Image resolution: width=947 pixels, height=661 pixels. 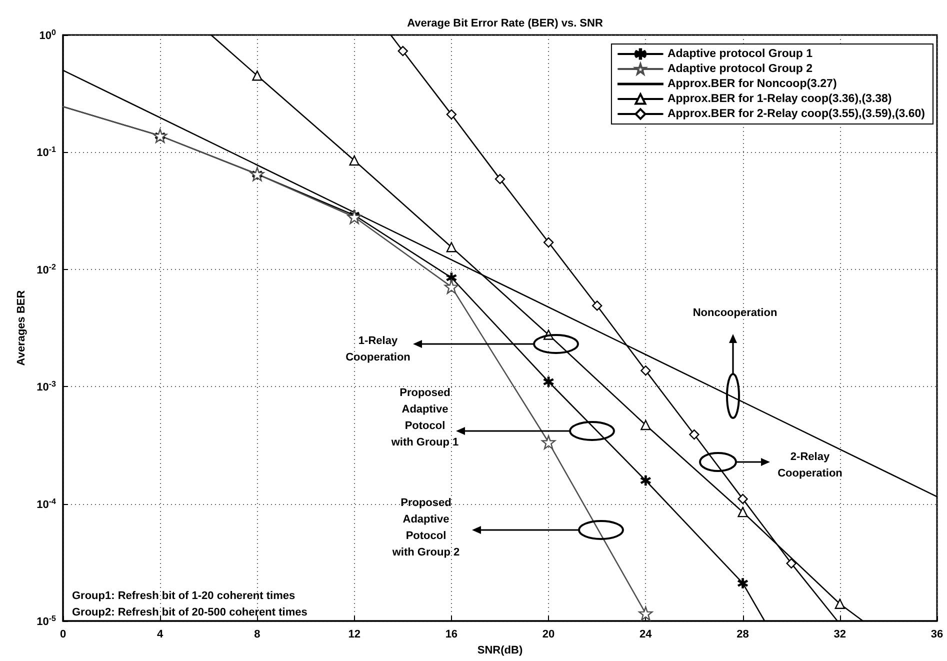 What do you see at coordinates (740, 54) in the screenshot?
I see `legend-label: Adaptive protocol Group 1` at bounding box center [740, 54].